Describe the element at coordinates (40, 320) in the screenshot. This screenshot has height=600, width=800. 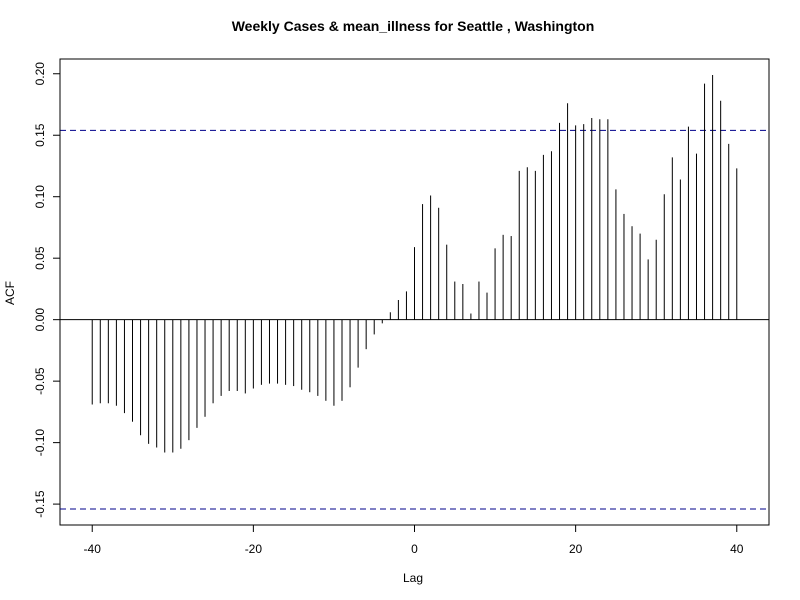
I see `y-tick-label: 0.00` at that location.